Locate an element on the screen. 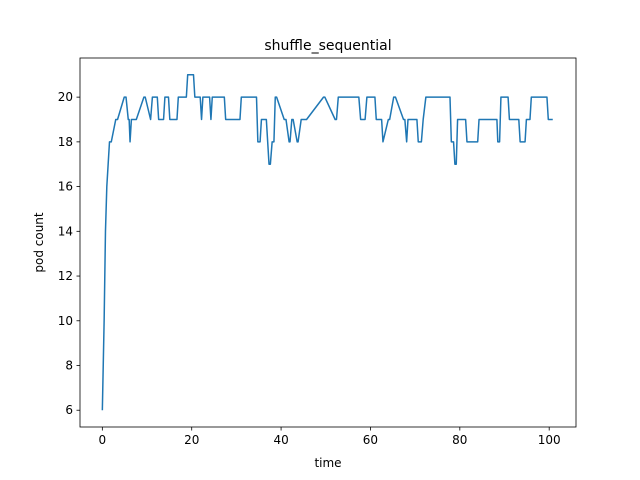 Image resolution: width=640 pixels, height=480 pixels. y-tick-label: 14 is located at coordinates (65, 231).